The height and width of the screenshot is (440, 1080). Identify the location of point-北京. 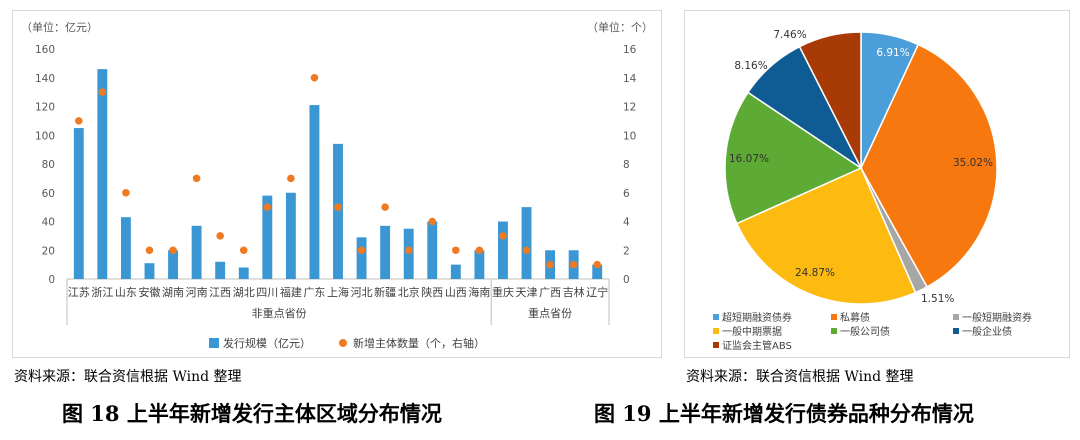
(408, 250).